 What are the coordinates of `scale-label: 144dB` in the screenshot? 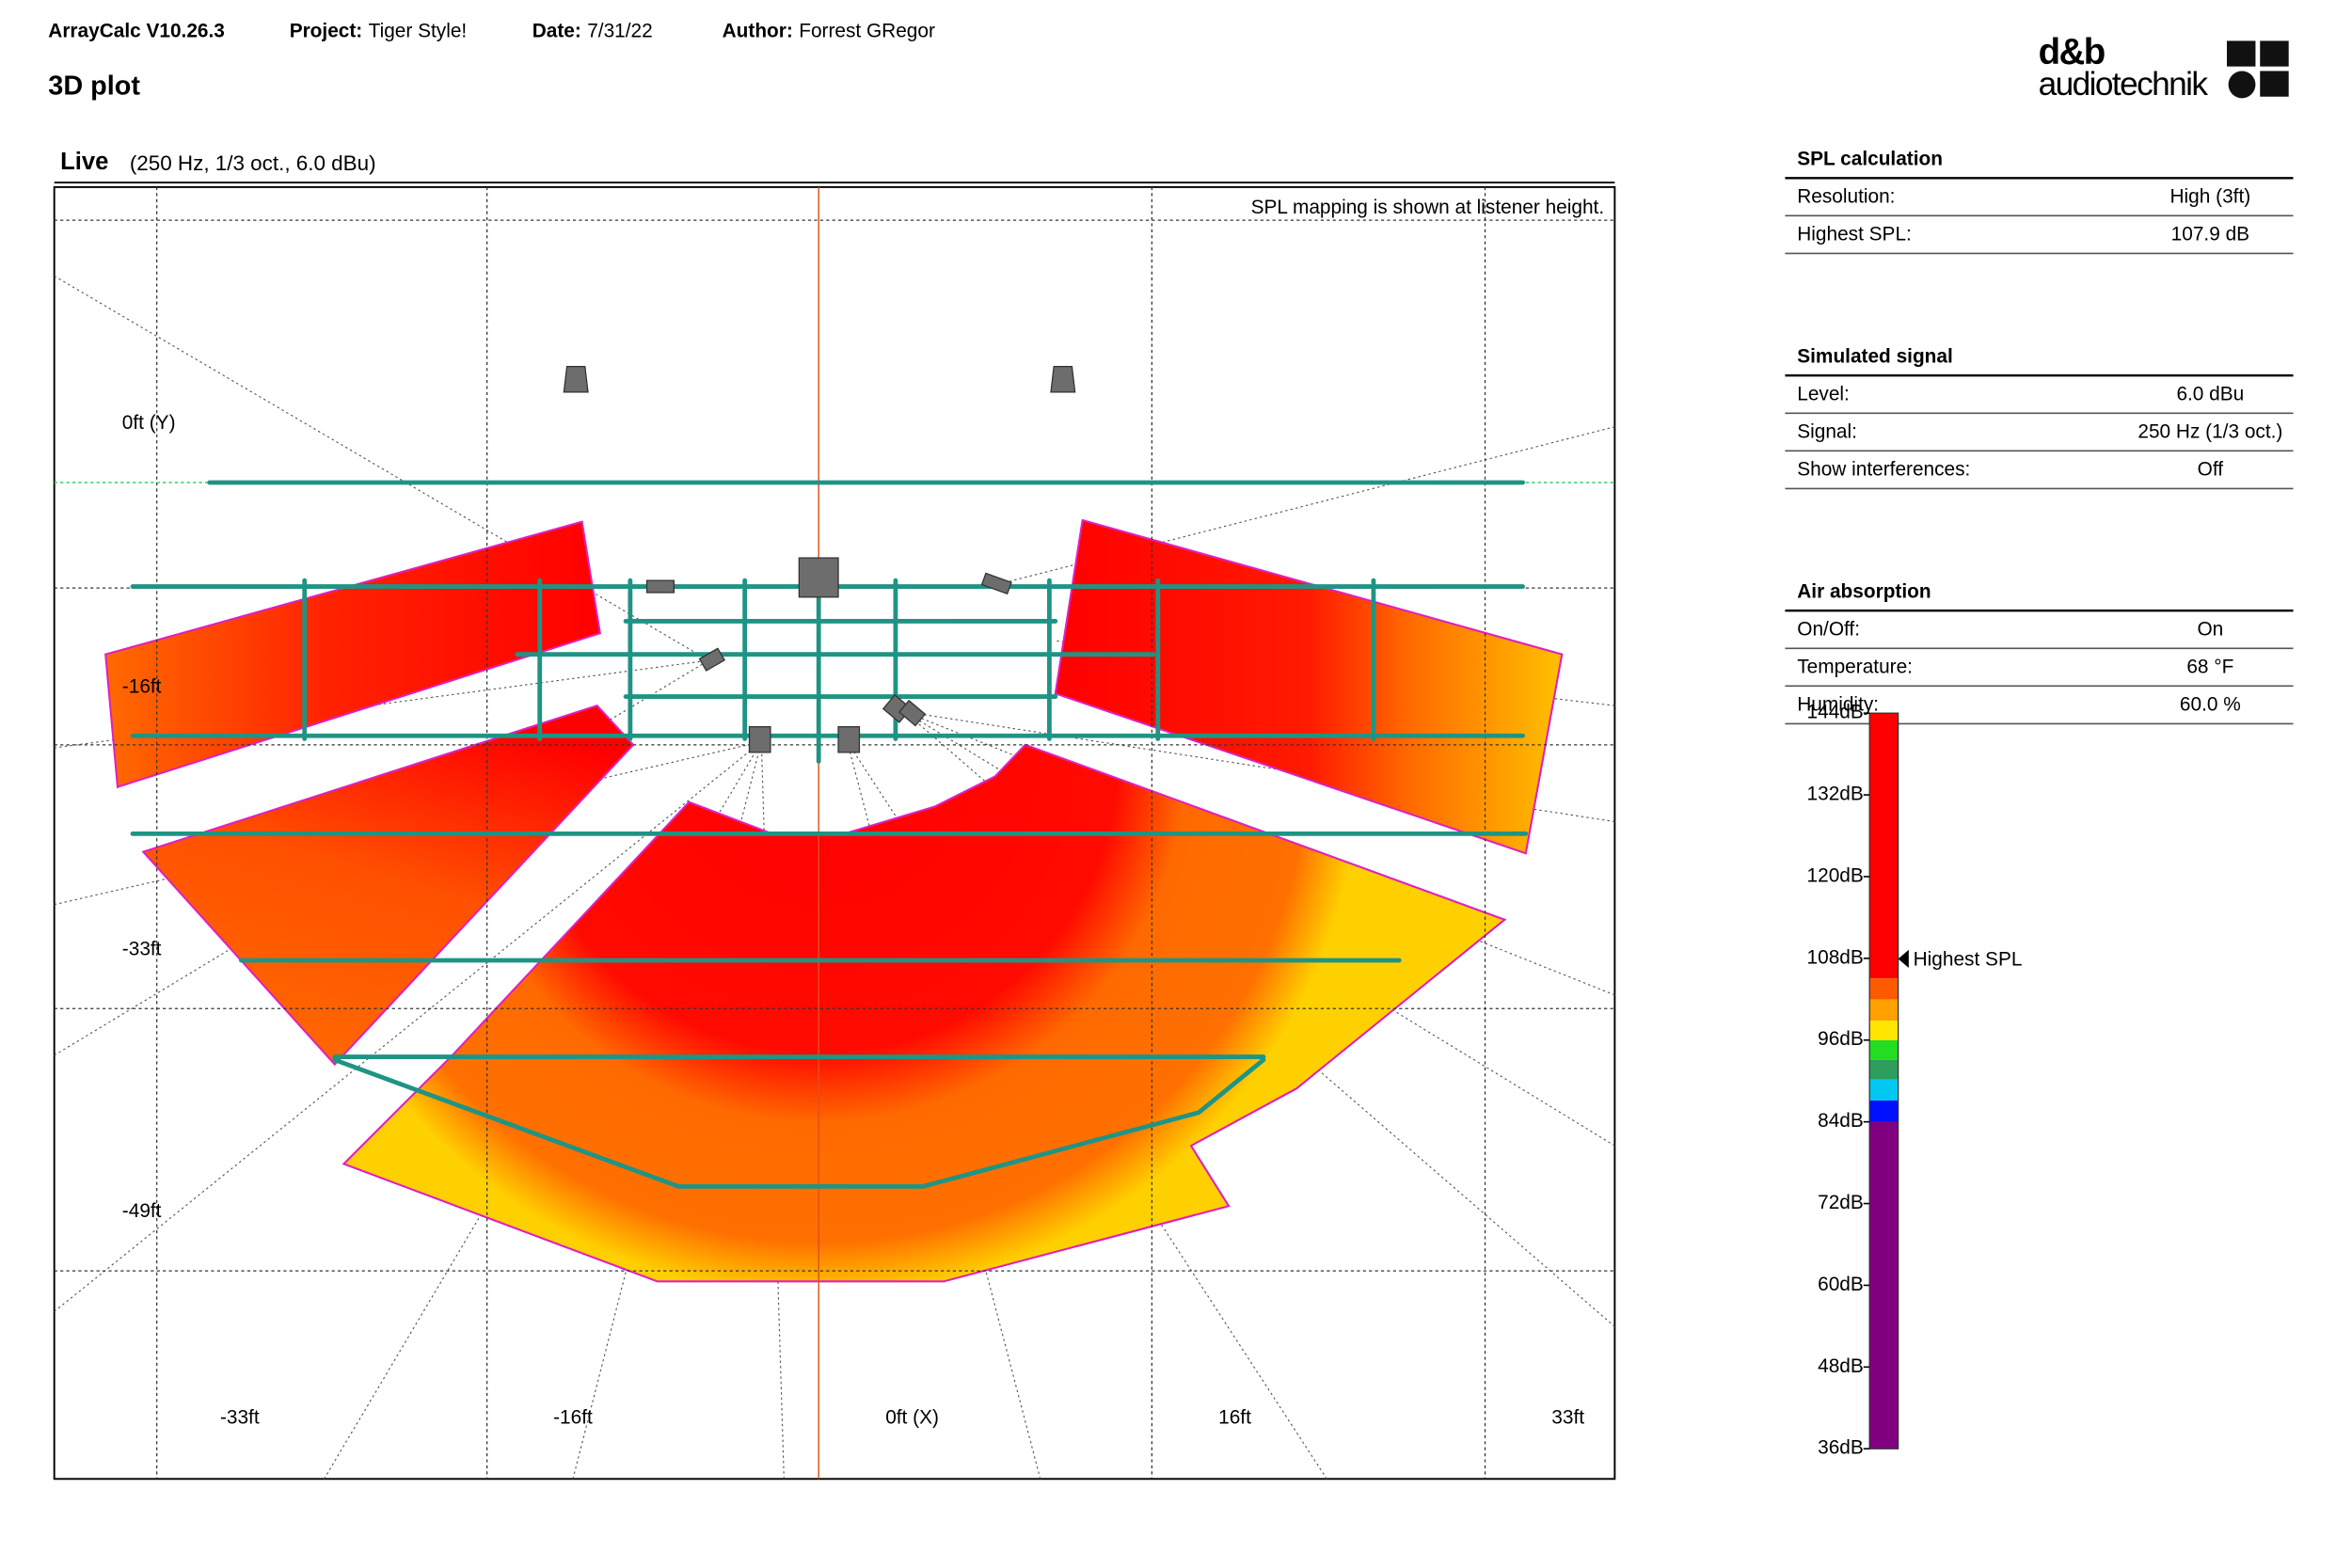 It's located at (1835, 712).